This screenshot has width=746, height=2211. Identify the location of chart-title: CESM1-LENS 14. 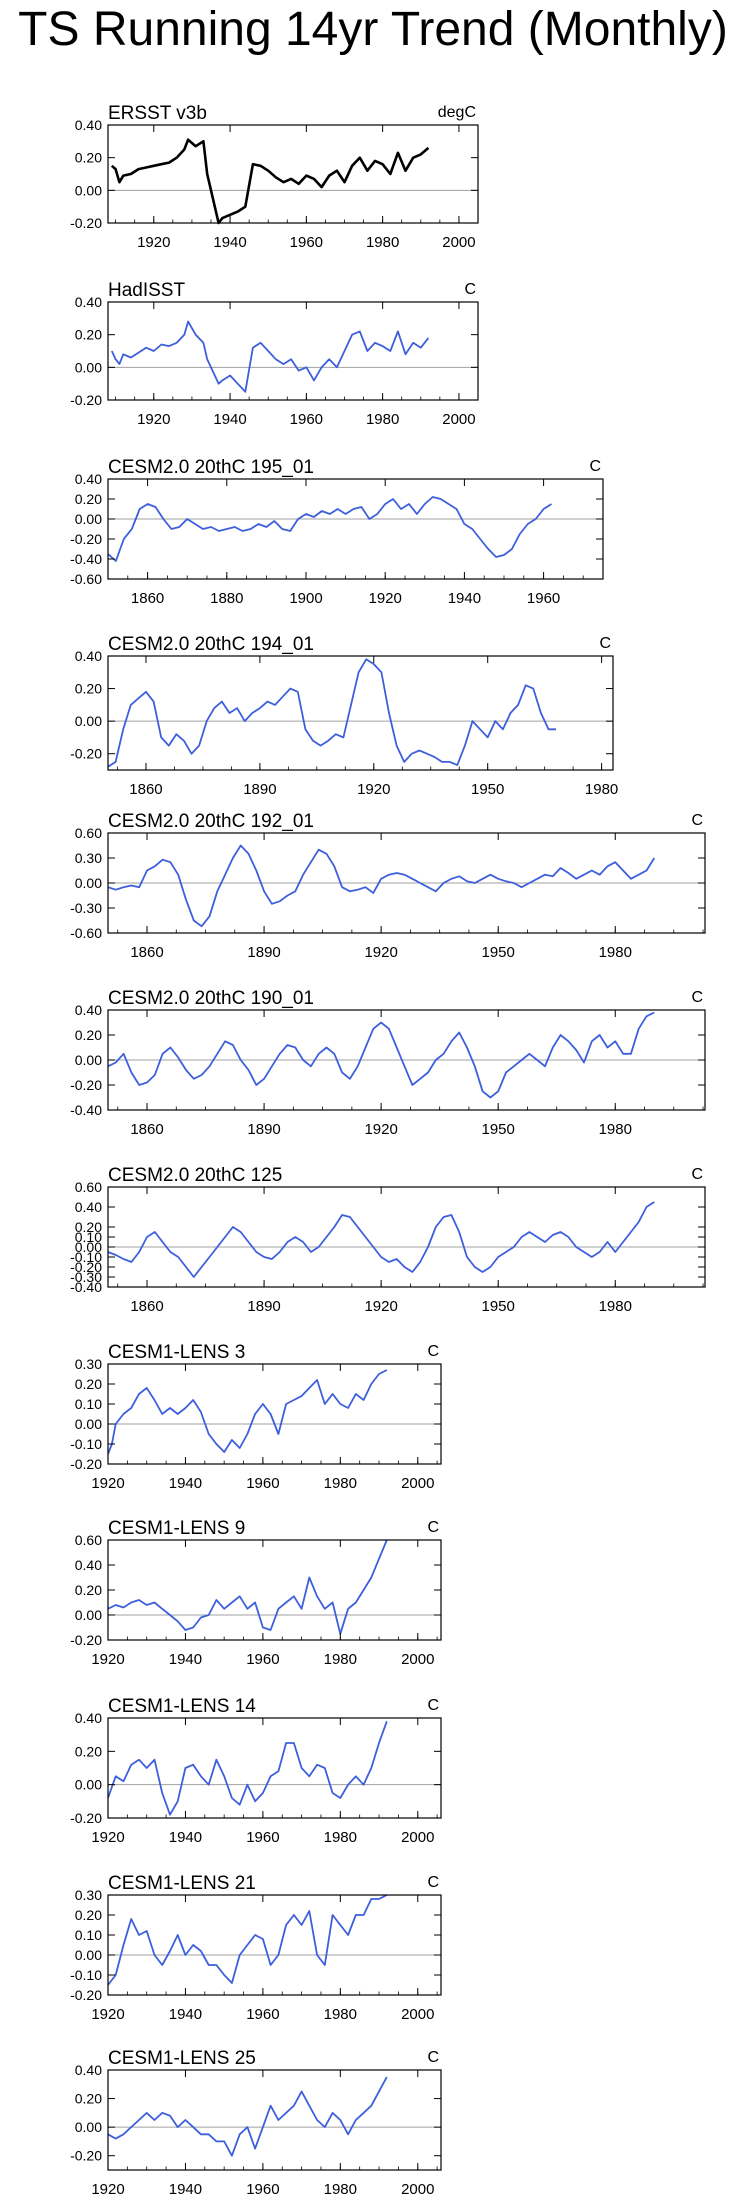
(182, 1706).